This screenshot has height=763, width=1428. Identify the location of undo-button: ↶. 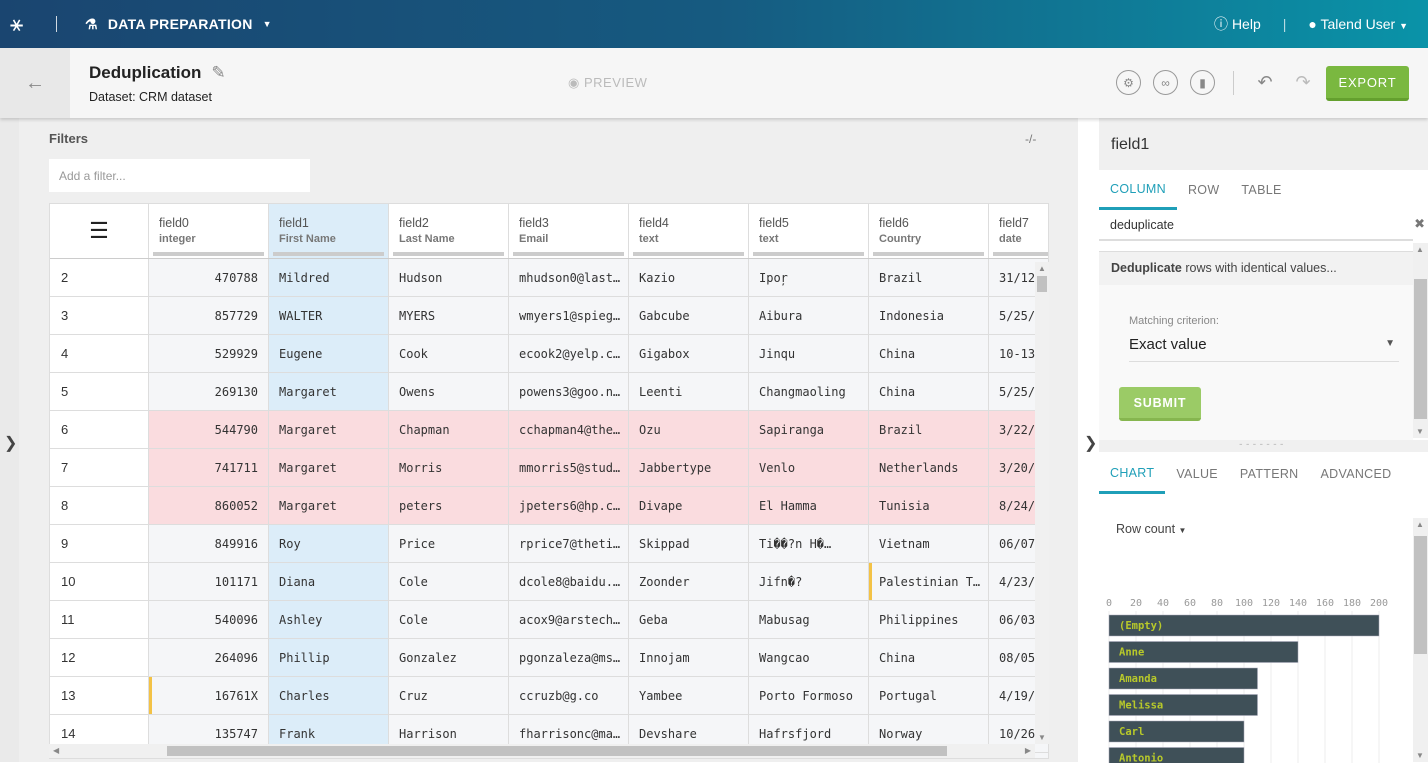
(1265, 82).